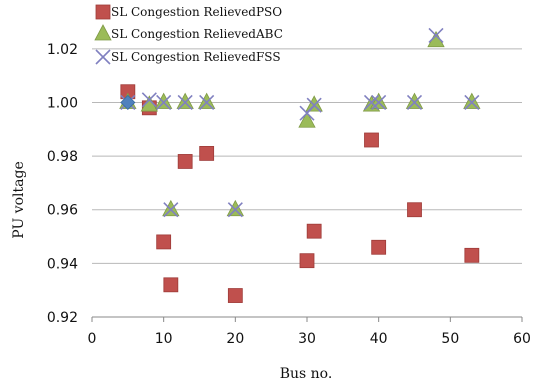 The height and width of the screenshot is (385, 542). I want to click on legend-marker-fss-stroke-b, so click(103, 57).